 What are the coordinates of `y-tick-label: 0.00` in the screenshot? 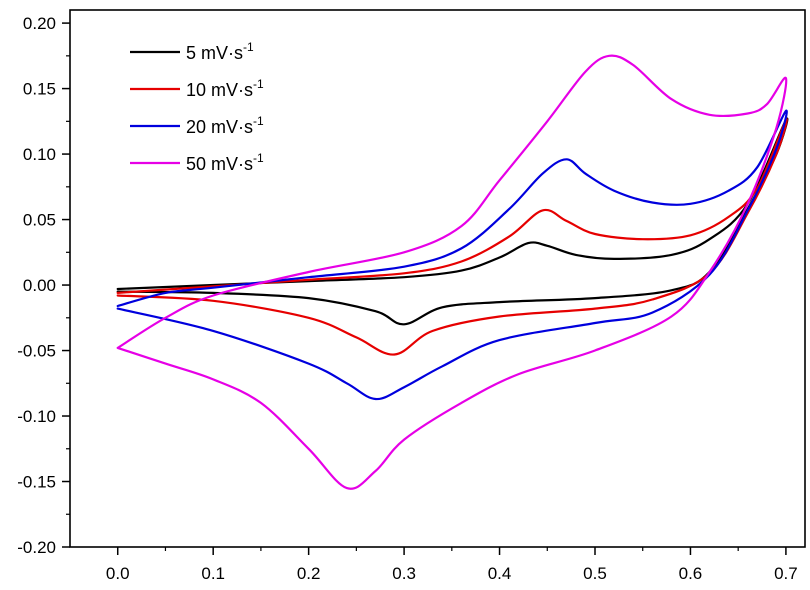 It's located at (39, 285).